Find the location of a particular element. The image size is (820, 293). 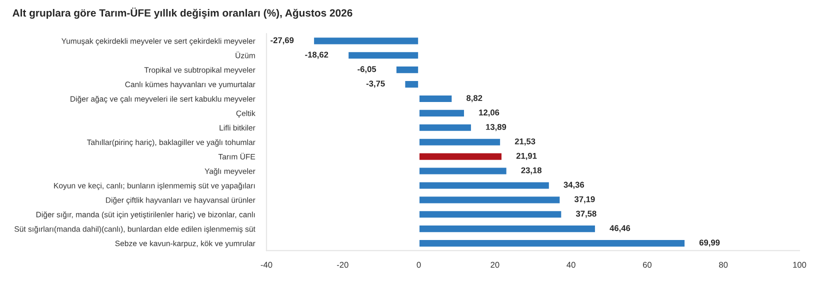

data-label: 13,89 is located at coordinates (496, 128).